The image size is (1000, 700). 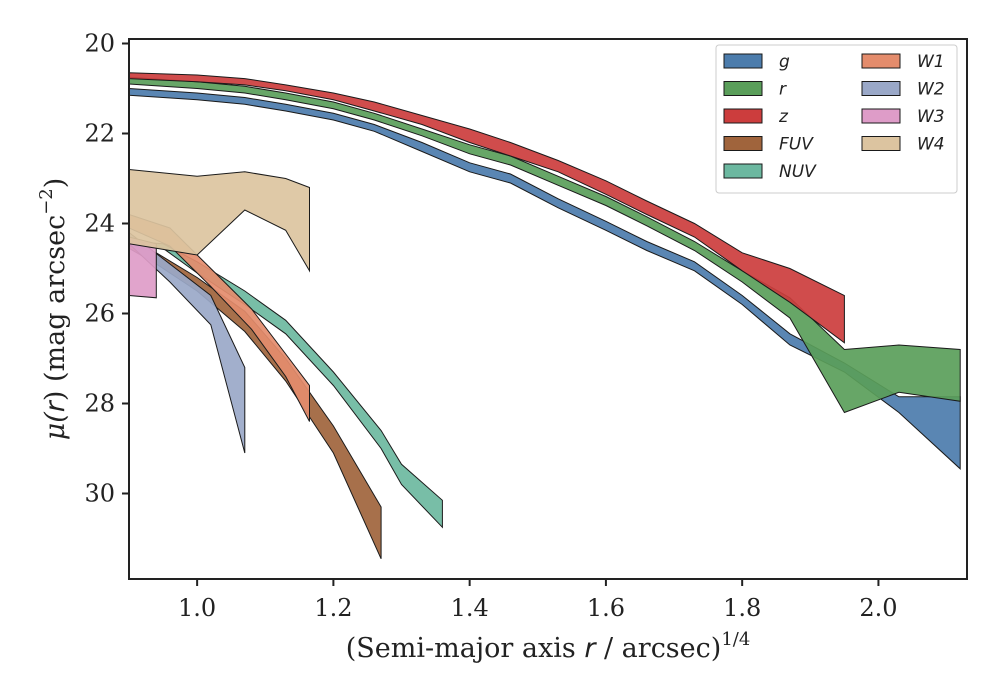 I want to click on y-axis: 20 22 24 26 28 30, so click(x=106, y=269).